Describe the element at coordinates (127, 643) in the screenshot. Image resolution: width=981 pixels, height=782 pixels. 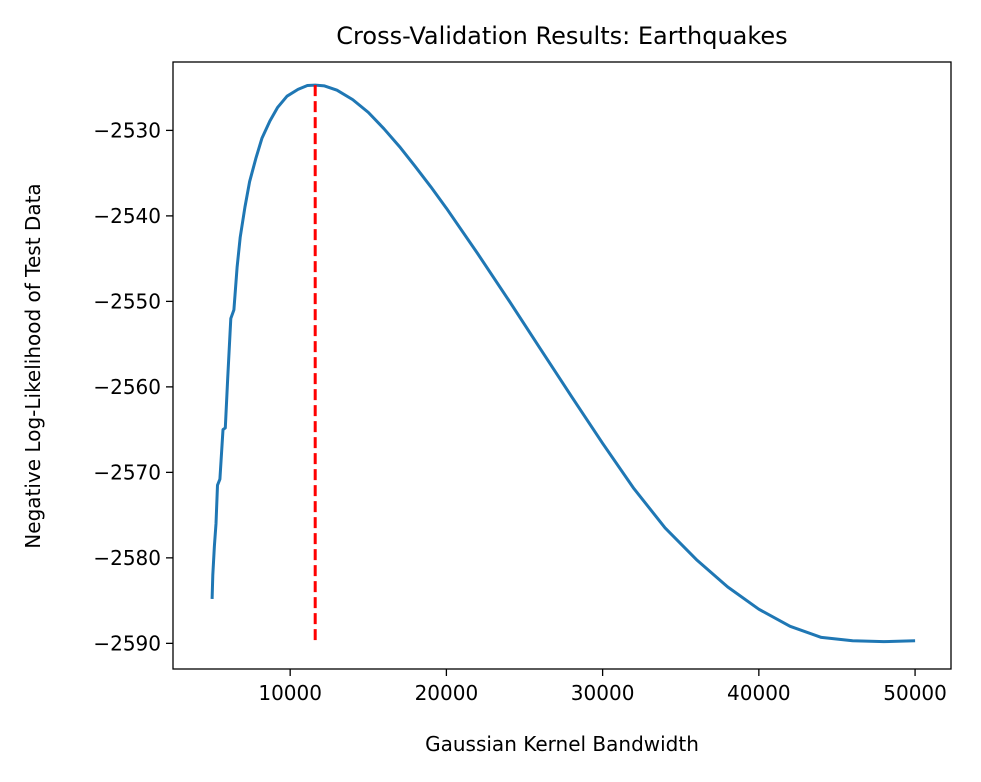
I see `y-tick-label: −2590` at that location.